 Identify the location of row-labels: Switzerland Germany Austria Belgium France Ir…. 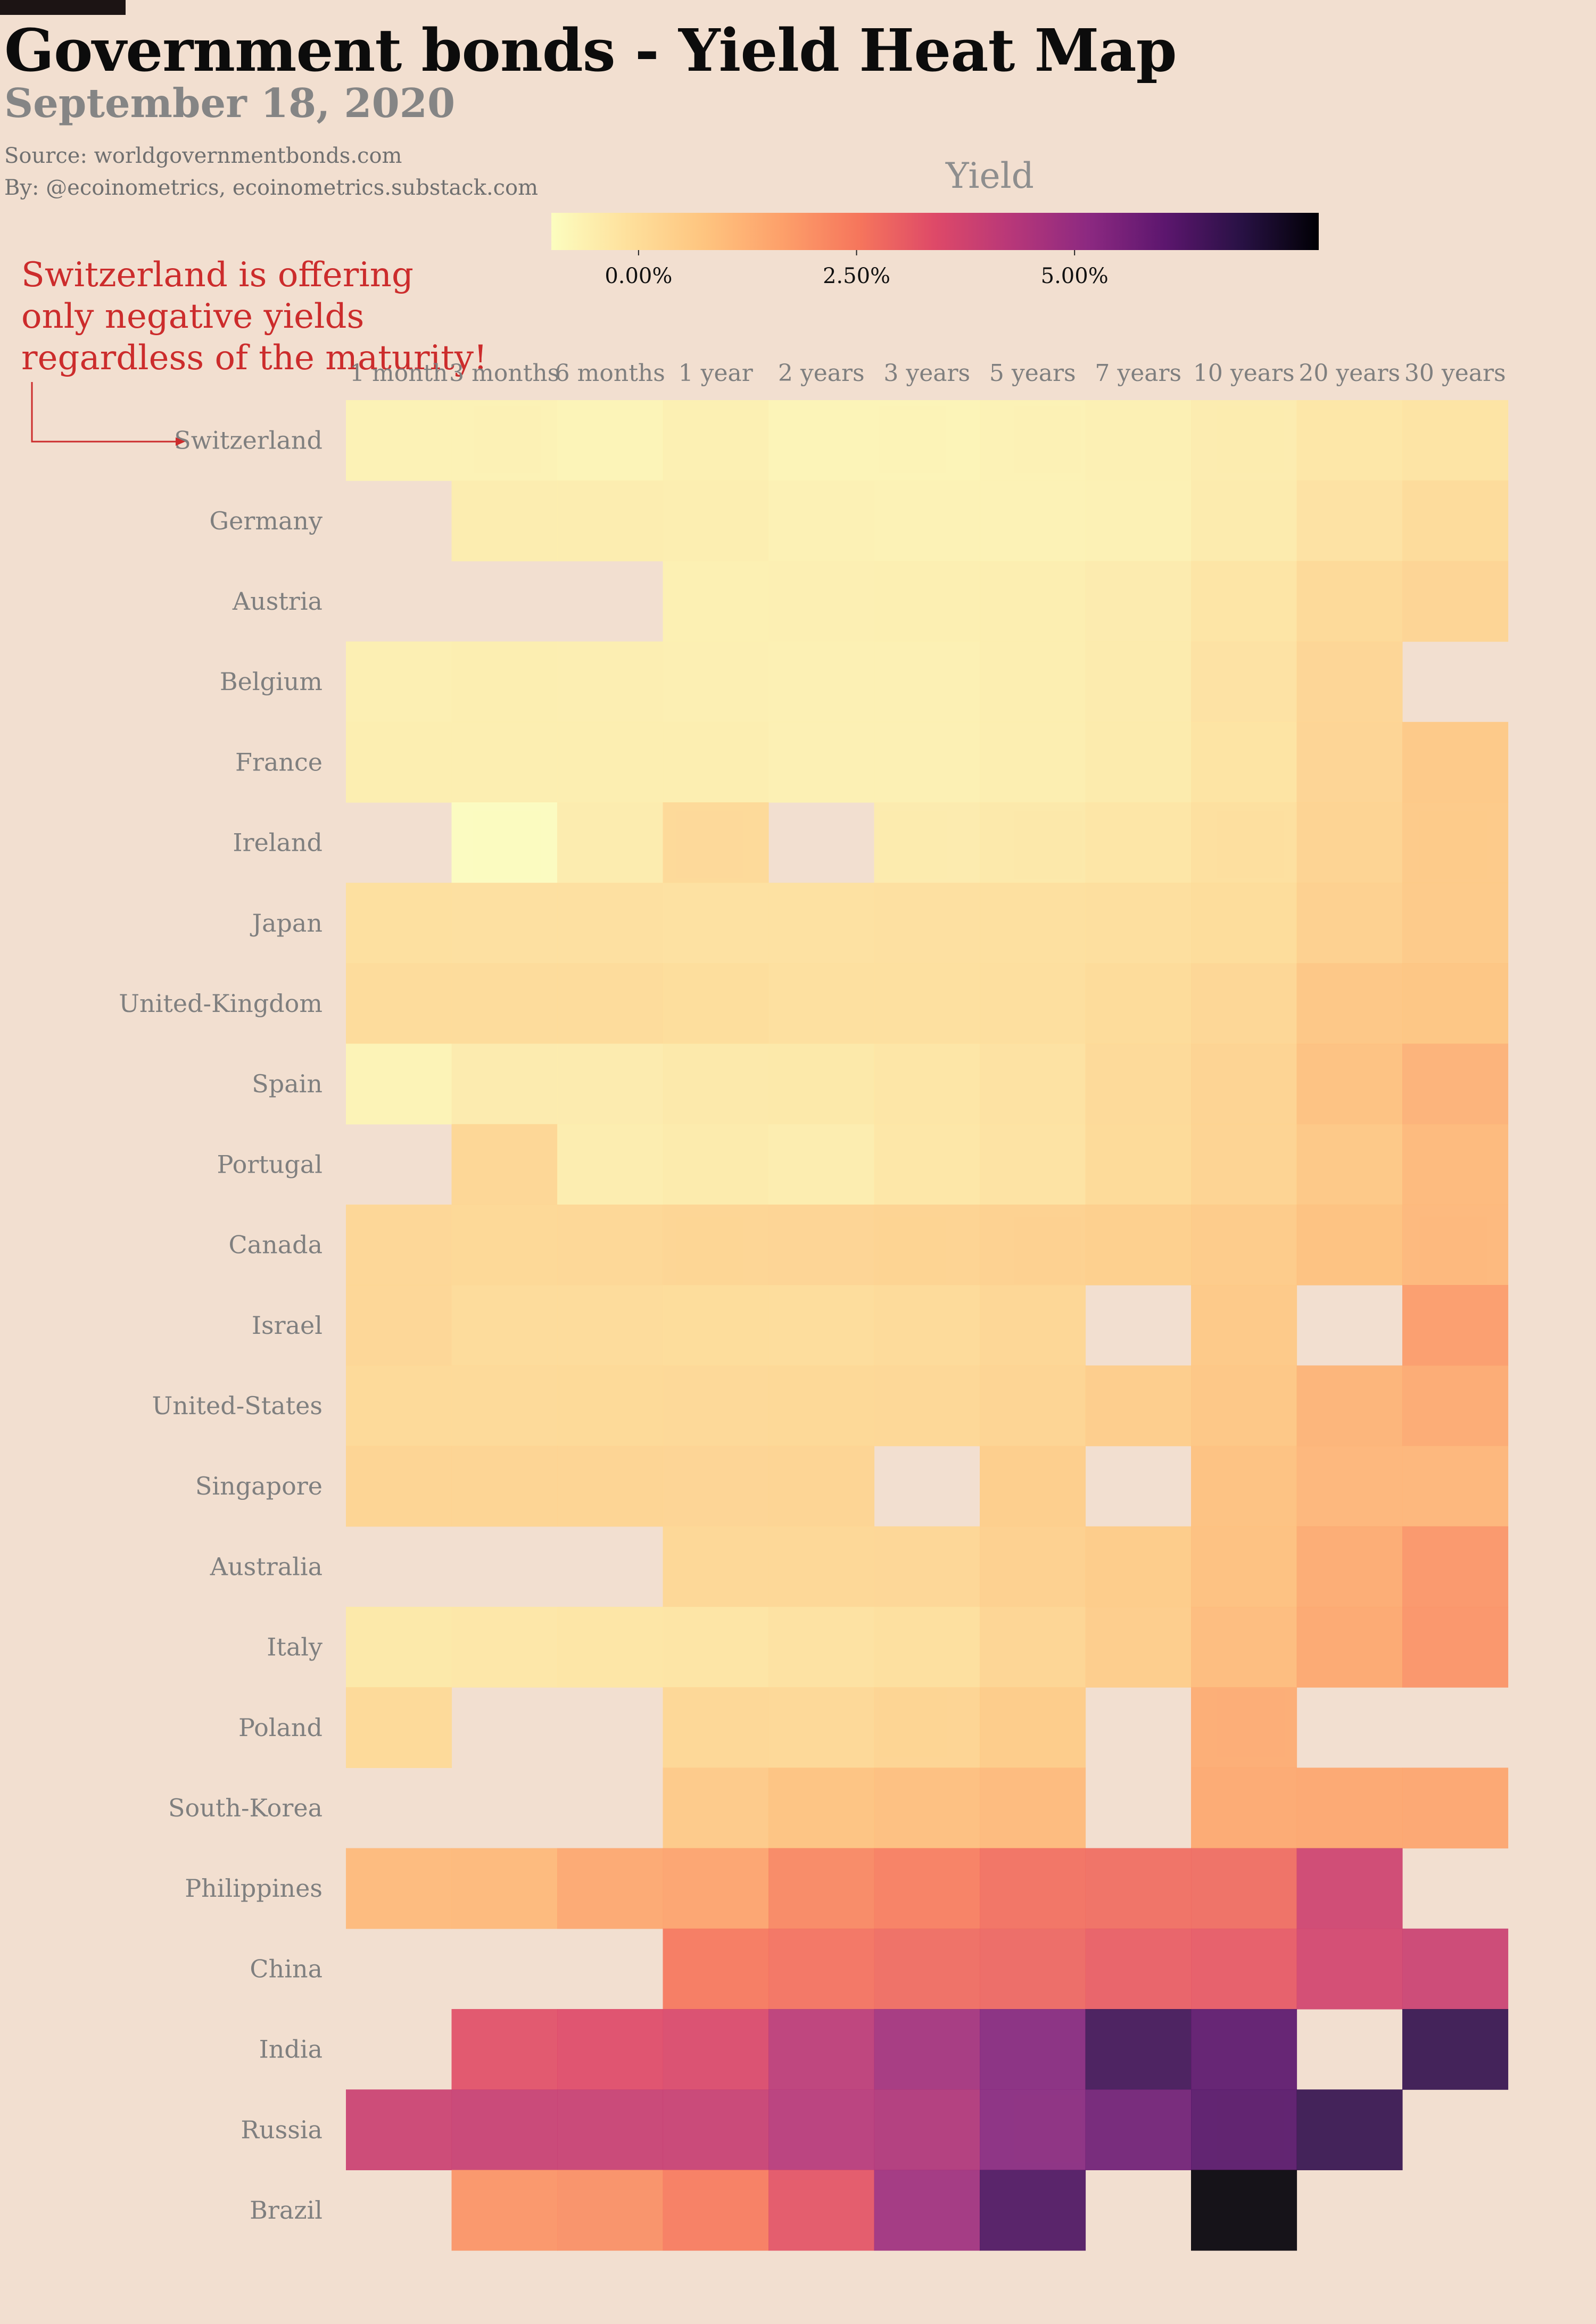
(220, 1325).